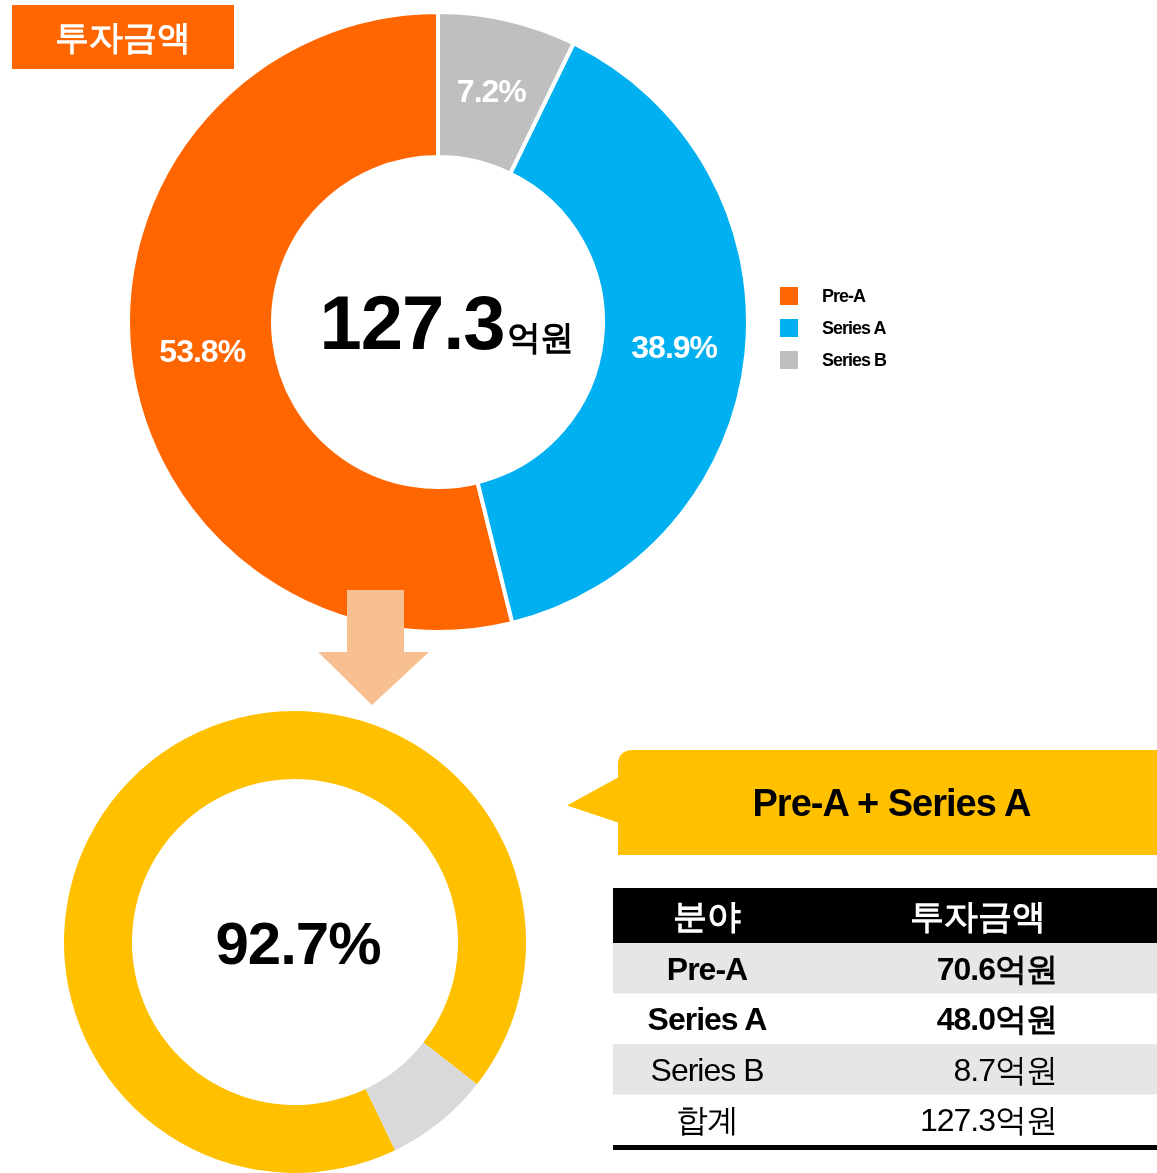 The height and width of the screenshot is (1173, 1157). I want to click on data-label: 70.6억원, so click(996, 968).